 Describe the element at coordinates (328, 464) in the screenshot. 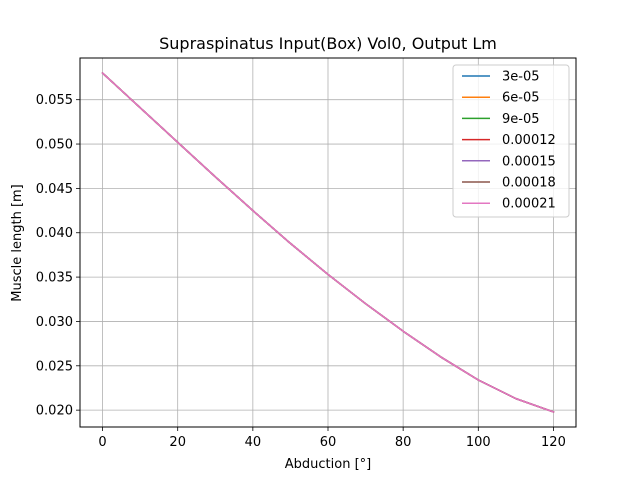

I see `x-axis-label: Abduction [°]` at that location.